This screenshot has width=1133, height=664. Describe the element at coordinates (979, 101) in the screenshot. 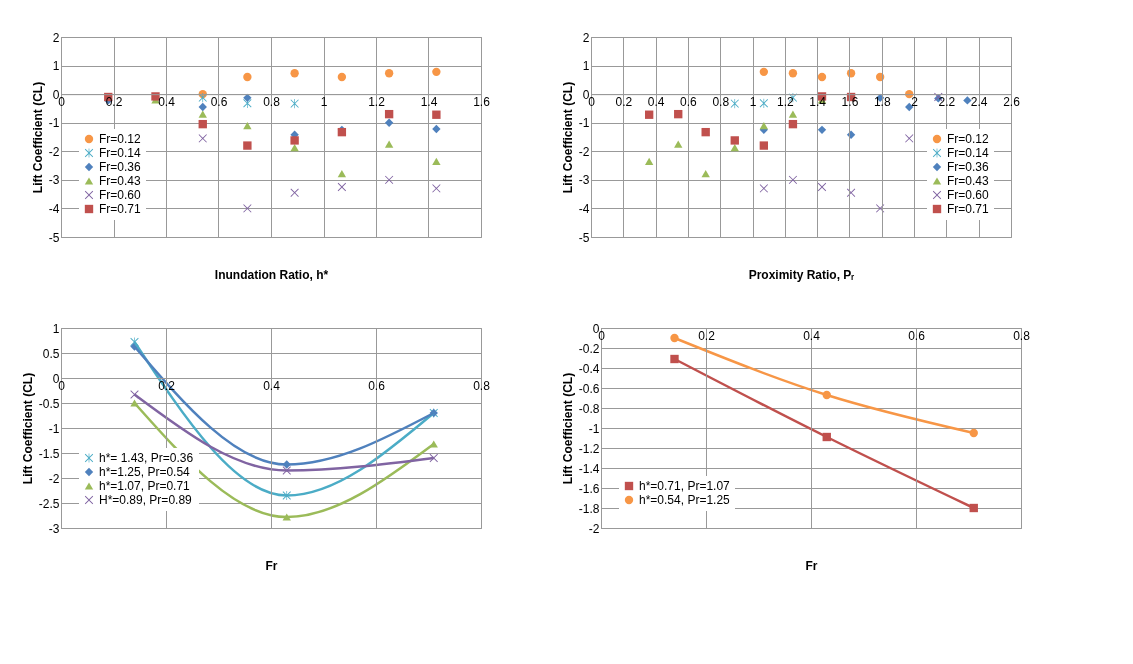

I see `x-tick-label: 2.4` at that location.